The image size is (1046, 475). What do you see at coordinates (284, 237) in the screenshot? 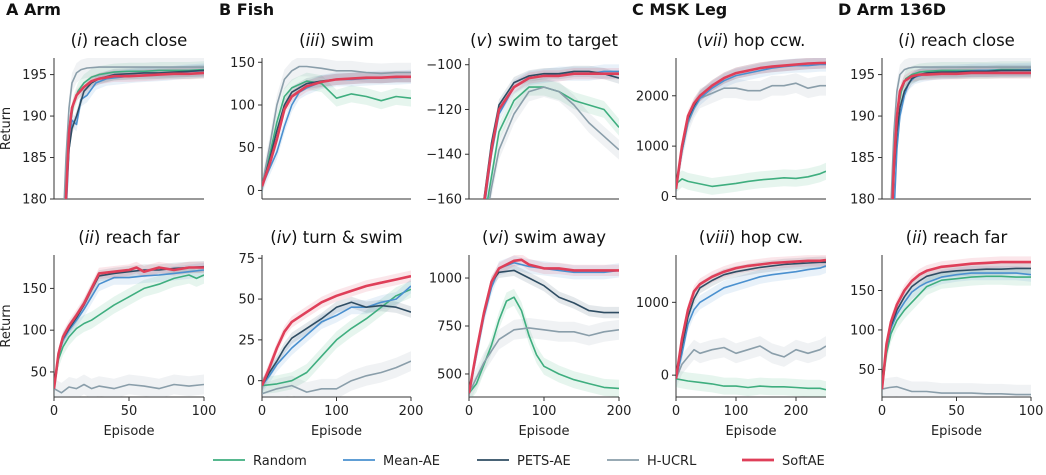
I see `panel-numeral: iv` at bounding box center [284, 237].